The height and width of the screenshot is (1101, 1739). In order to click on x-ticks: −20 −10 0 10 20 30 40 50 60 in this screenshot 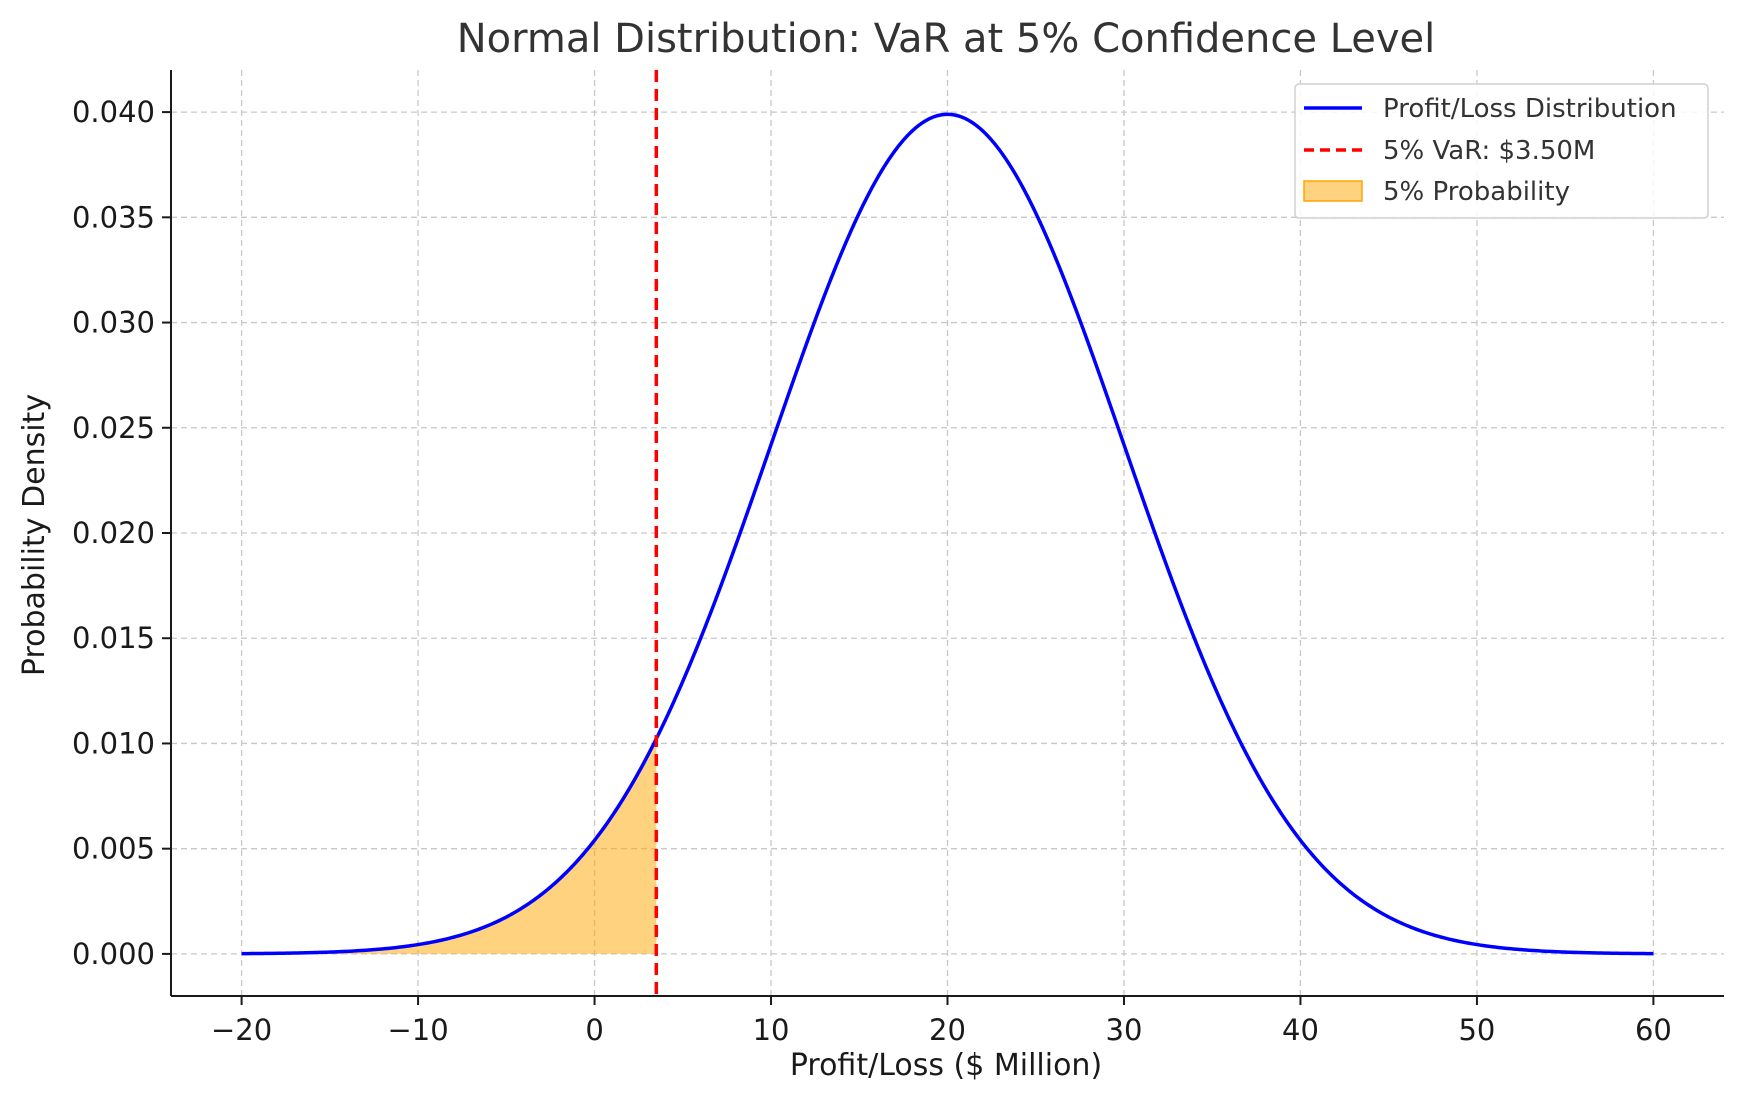, I will do `click(941, 1021)`.